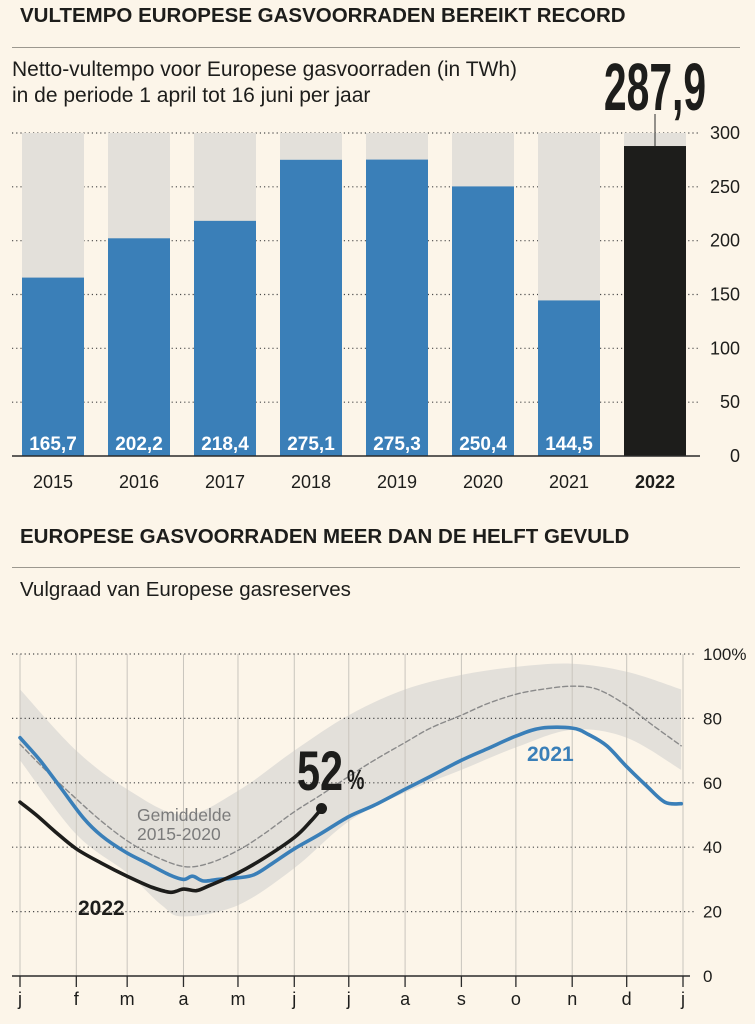 The width and height of the screenshot is (755, 1024). I want to click on x-tick-label-3: a, so click(183, 999).